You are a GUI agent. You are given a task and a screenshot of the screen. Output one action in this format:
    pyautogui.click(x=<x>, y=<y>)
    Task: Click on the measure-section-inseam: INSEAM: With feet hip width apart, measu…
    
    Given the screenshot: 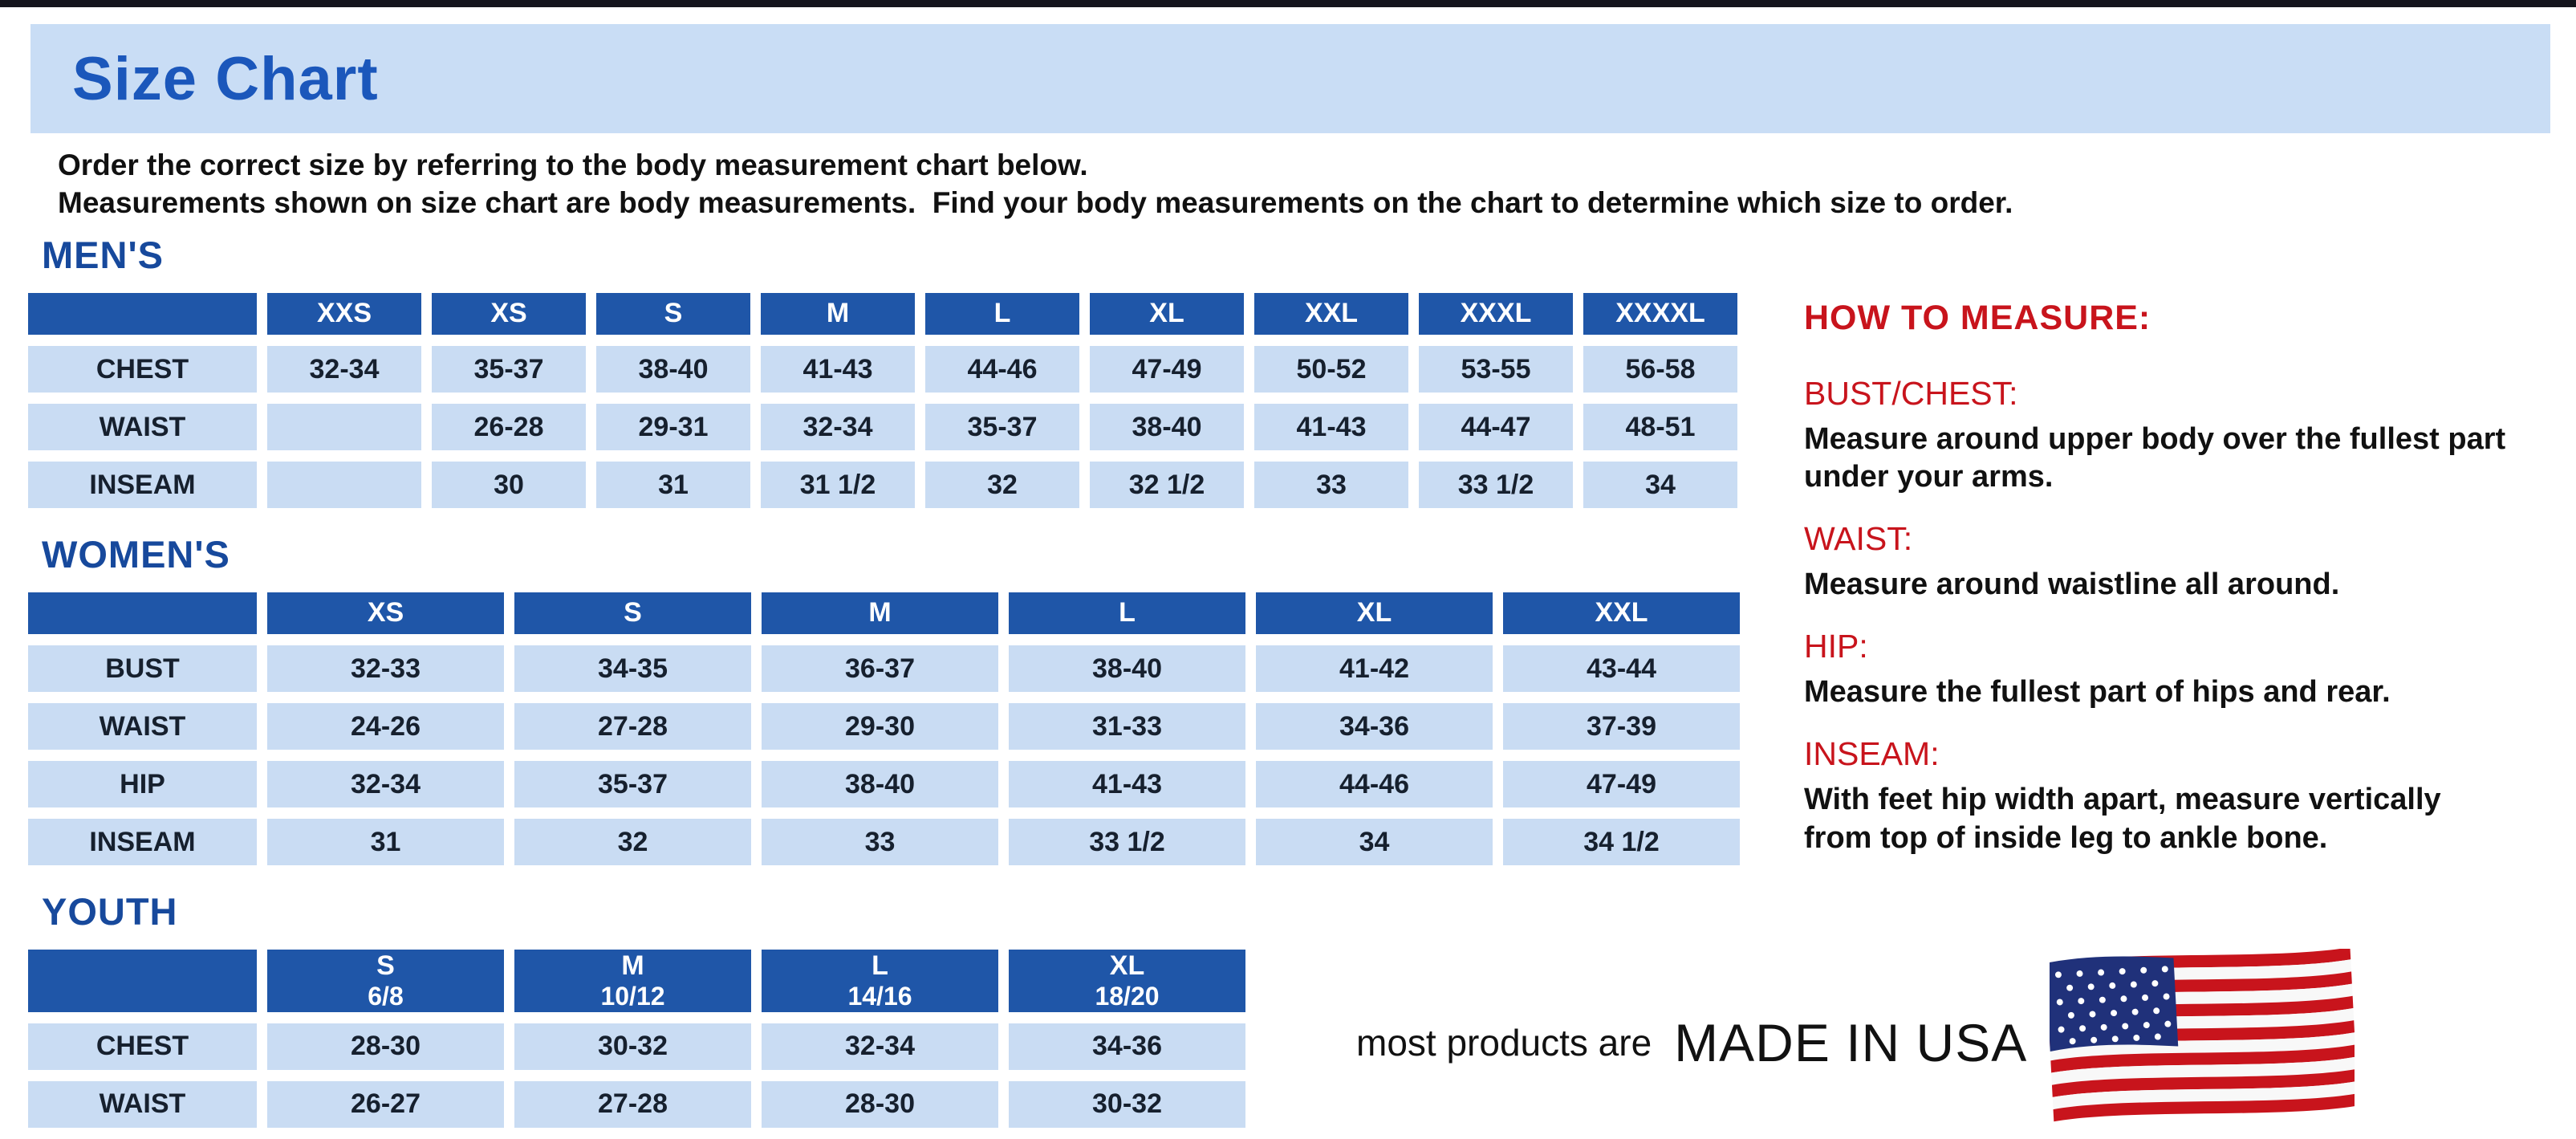 What is the action you would take?
    pyautogui.click(x=2177, y=795)
    